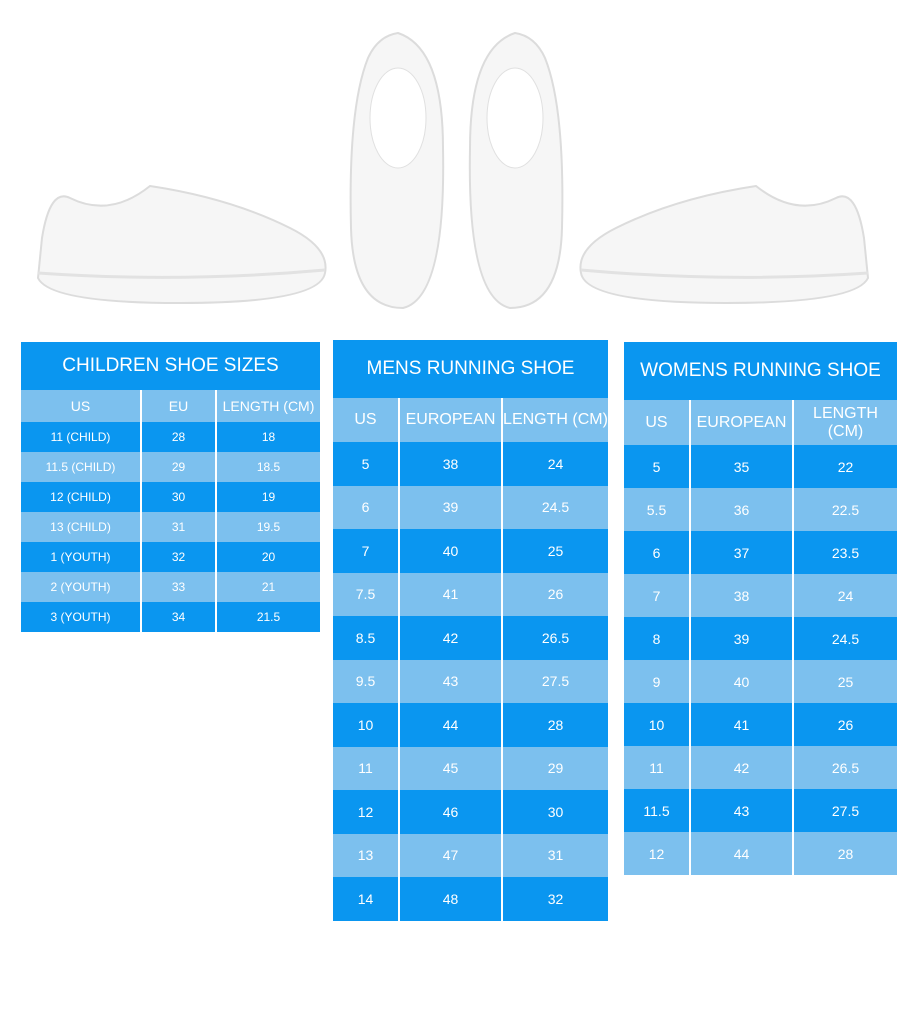 This screenshot has height=1024, width=915. Describe the element at coordinates (178, 406) in the screenshot. I see `column-header: EU` at that location.